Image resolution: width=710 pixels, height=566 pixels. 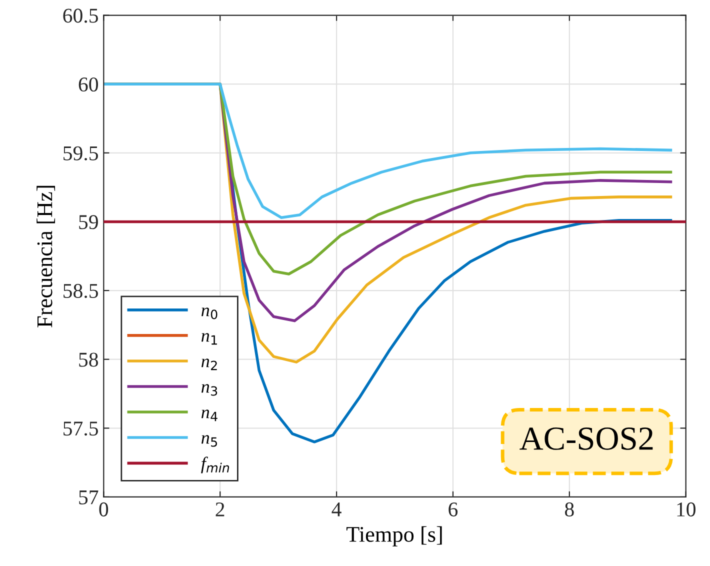 I want to click on y-tick-label: 60.5, so click(x=80, y=15).